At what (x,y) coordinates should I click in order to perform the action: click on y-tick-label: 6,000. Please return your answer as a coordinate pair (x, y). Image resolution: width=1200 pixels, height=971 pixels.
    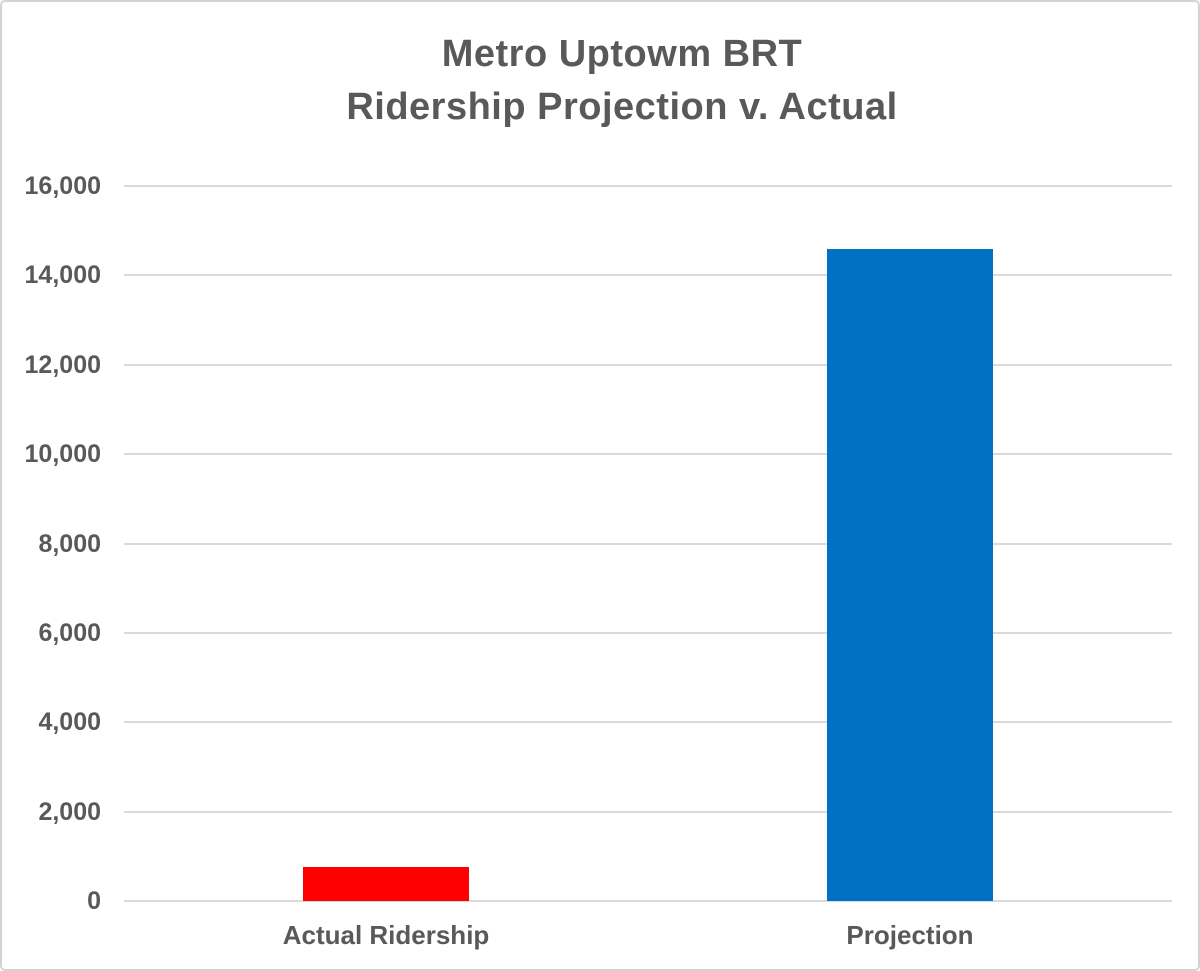
    Looking at the image, I should click on (69, 632).